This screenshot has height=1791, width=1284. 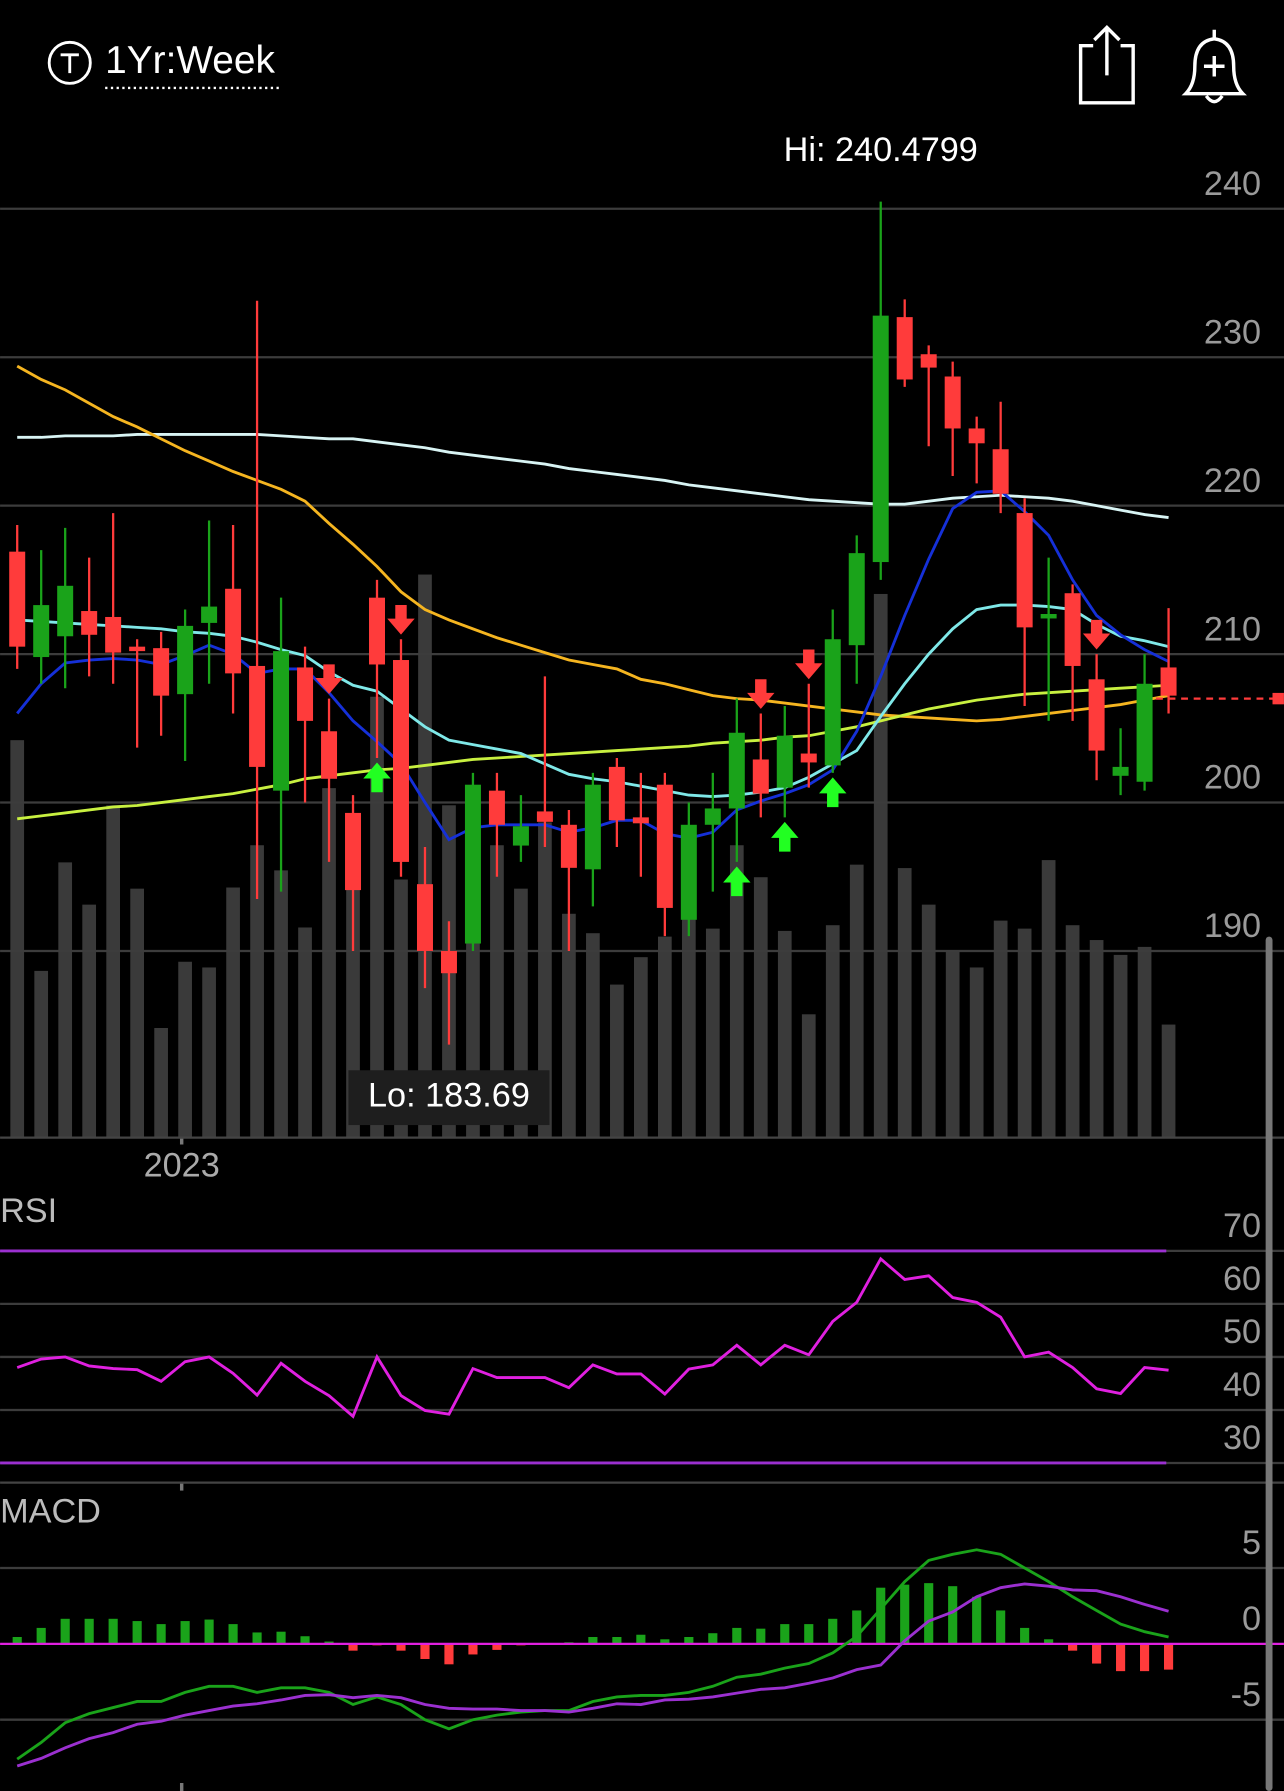 I want to click on low-label-box, so click(x=449, y=1098).